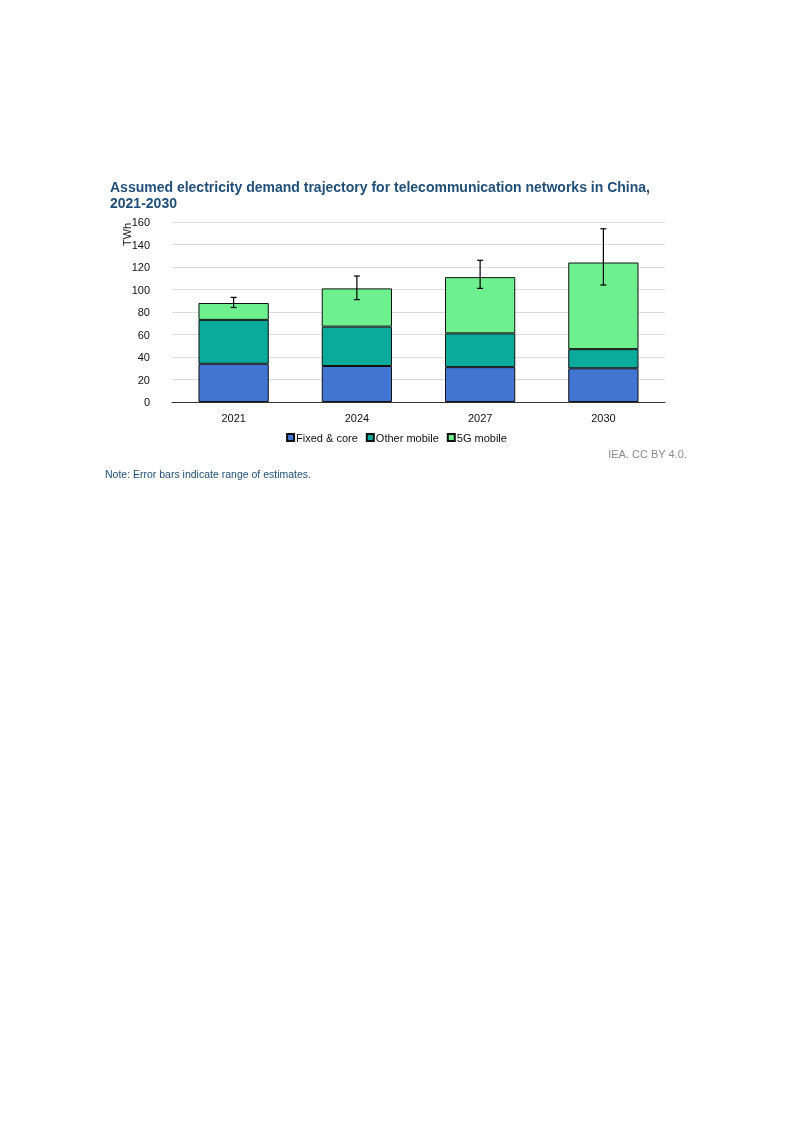 This screenshot has width=793, height=1121. I want to click on y-tick-label: 40, so click(143, 357).